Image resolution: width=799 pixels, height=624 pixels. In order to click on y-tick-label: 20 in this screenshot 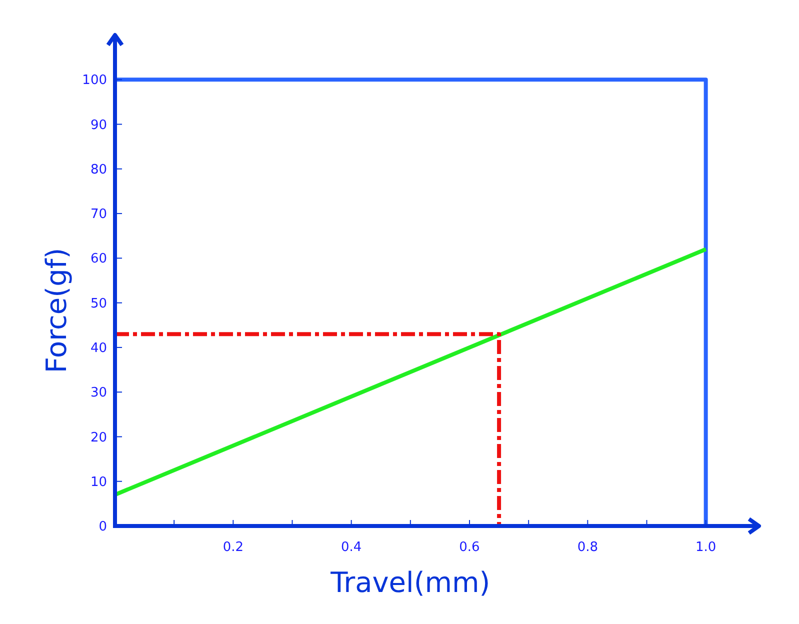, I will do `click(98, 438)`.